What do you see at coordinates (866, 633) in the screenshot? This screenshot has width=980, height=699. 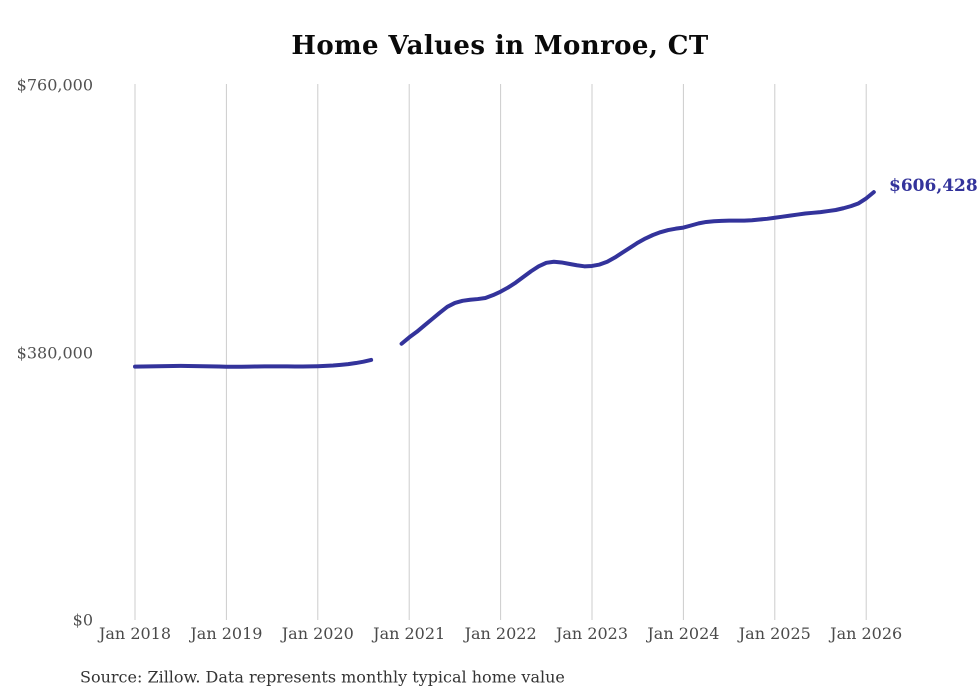 I see `x-axis-tick-label: Jan 2026` at bounding box center [866, 633].